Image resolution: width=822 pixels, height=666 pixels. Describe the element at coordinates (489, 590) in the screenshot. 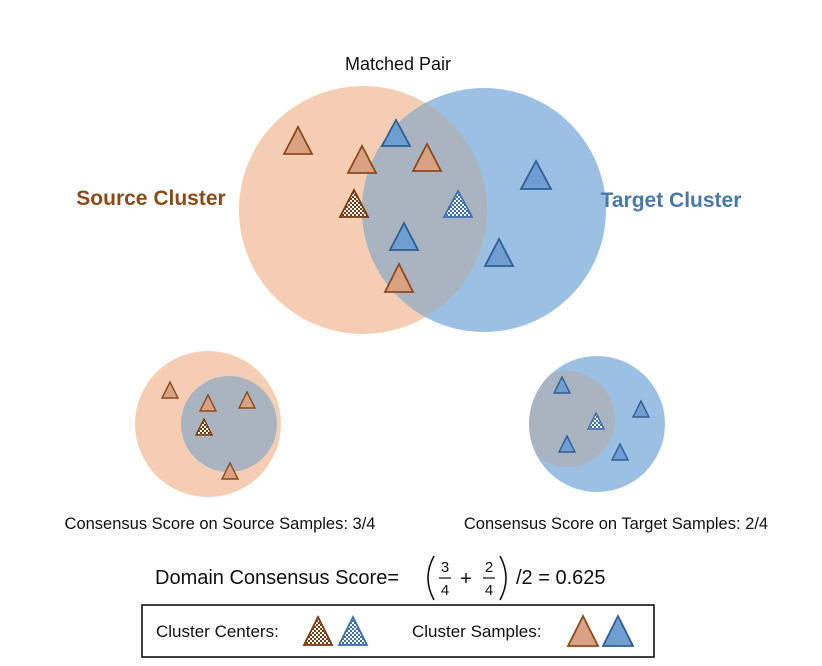

I see `fraction2-denominator: 4` at that location.